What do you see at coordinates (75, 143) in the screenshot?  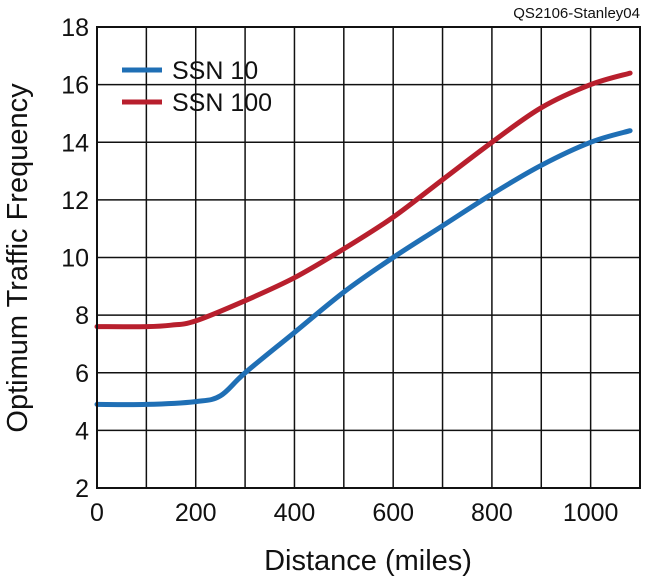 I see `y-tick-label: 14` at bounding box center [75, 143].